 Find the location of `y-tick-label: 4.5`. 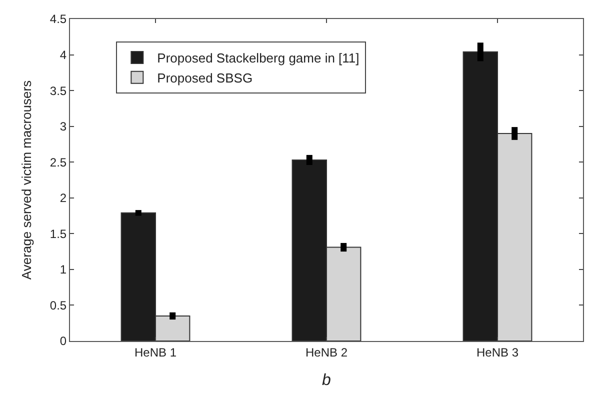

y-tick-label: 4.5 is located at coordinates (58, 19).